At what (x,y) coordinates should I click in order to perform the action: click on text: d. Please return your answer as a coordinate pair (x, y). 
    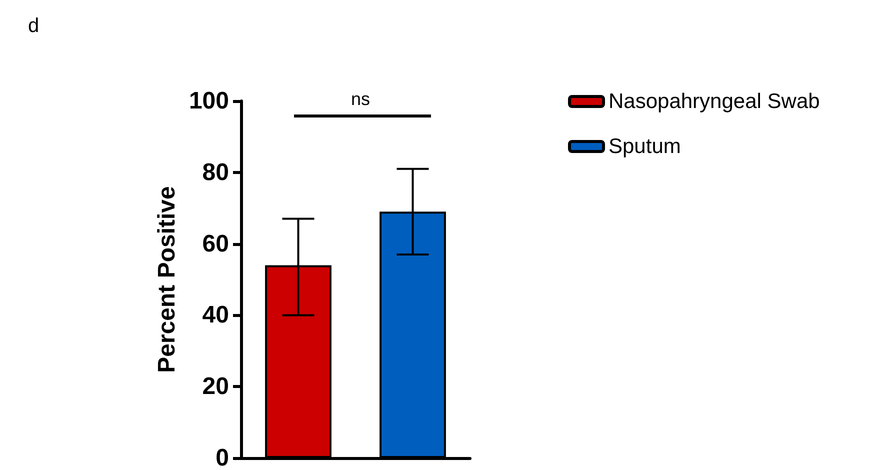
    Looking at the image, I should click on (34, 26).